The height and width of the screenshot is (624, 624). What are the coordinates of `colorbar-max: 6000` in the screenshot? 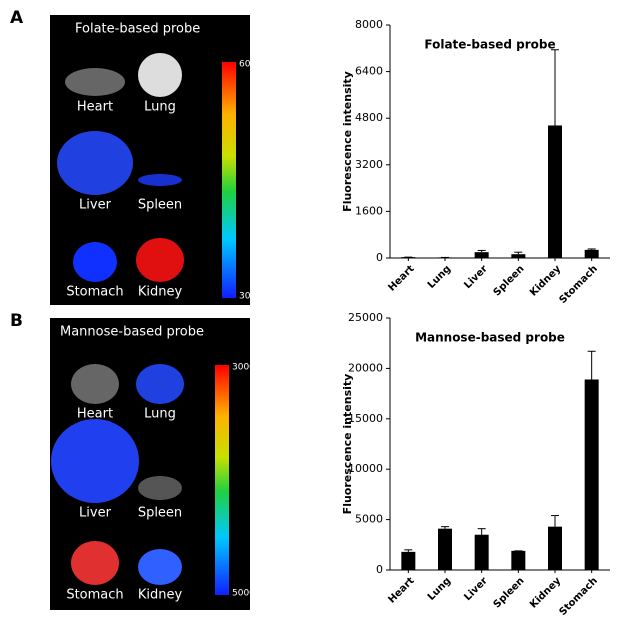 It's located at (250, 65).